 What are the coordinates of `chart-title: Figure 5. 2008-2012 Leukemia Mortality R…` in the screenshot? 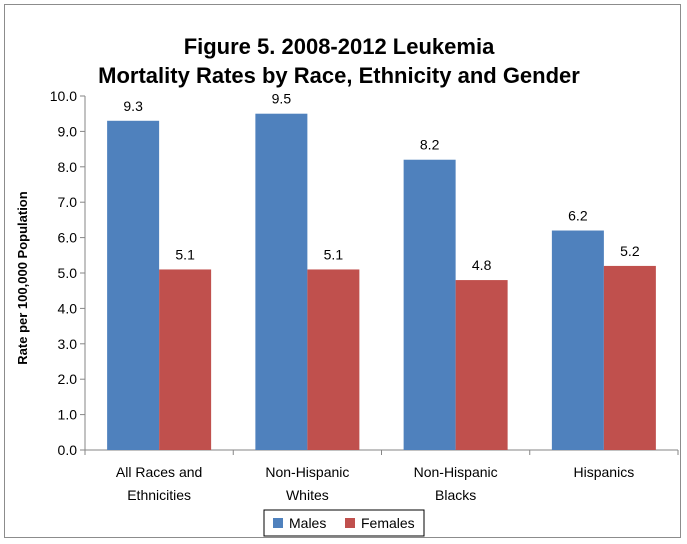 It's located at (339, 61).